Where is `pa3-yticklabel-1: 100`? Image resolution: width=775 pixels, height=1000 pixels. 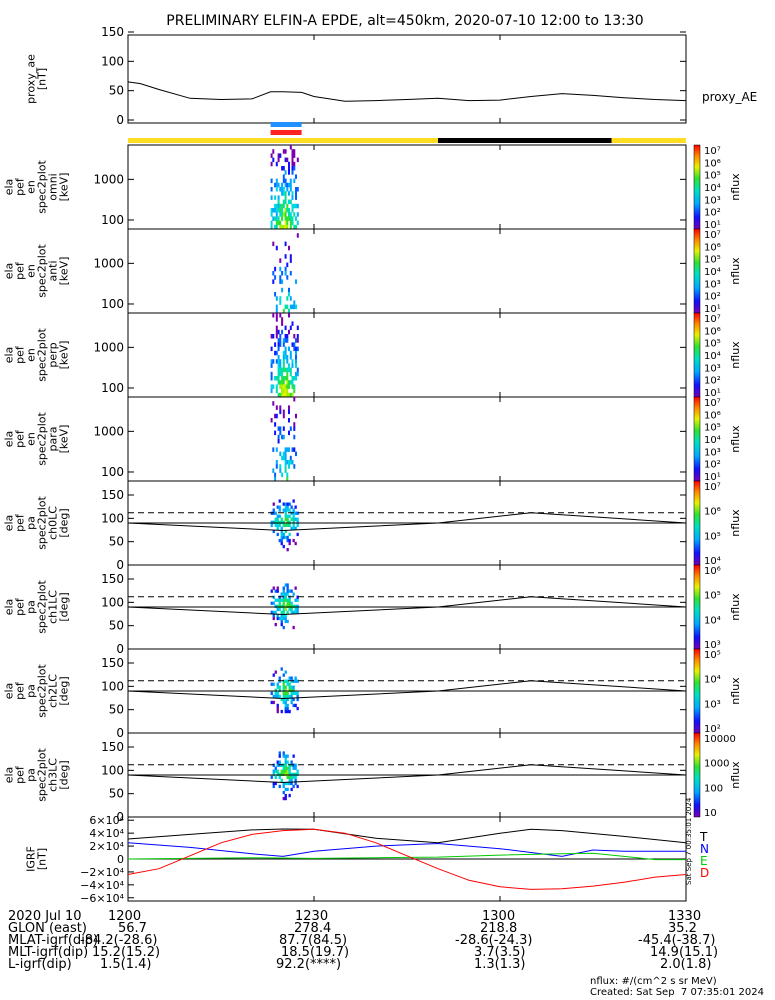 pa3-yticklabel-1: 100 is located at coordinates (112, 770).